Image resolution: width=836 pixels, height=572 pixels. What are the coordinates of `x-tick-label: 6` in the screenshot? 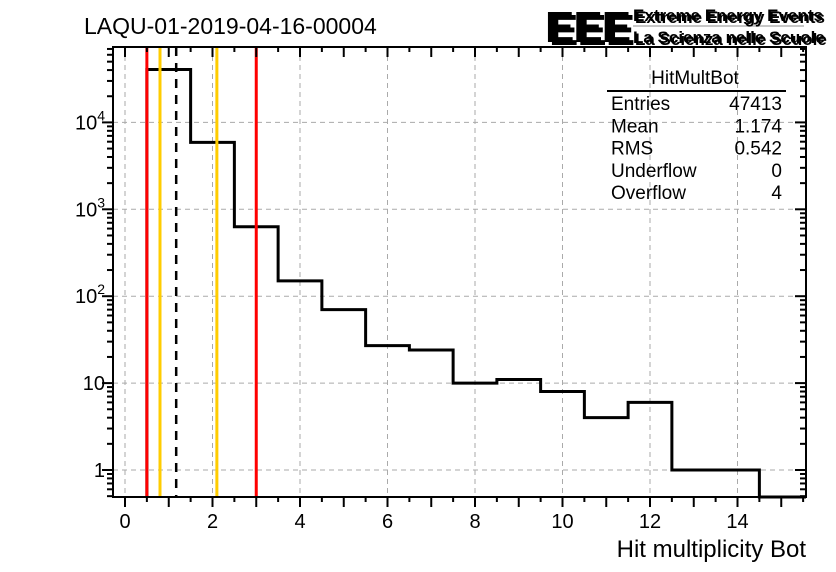 It's located at (387, 522).